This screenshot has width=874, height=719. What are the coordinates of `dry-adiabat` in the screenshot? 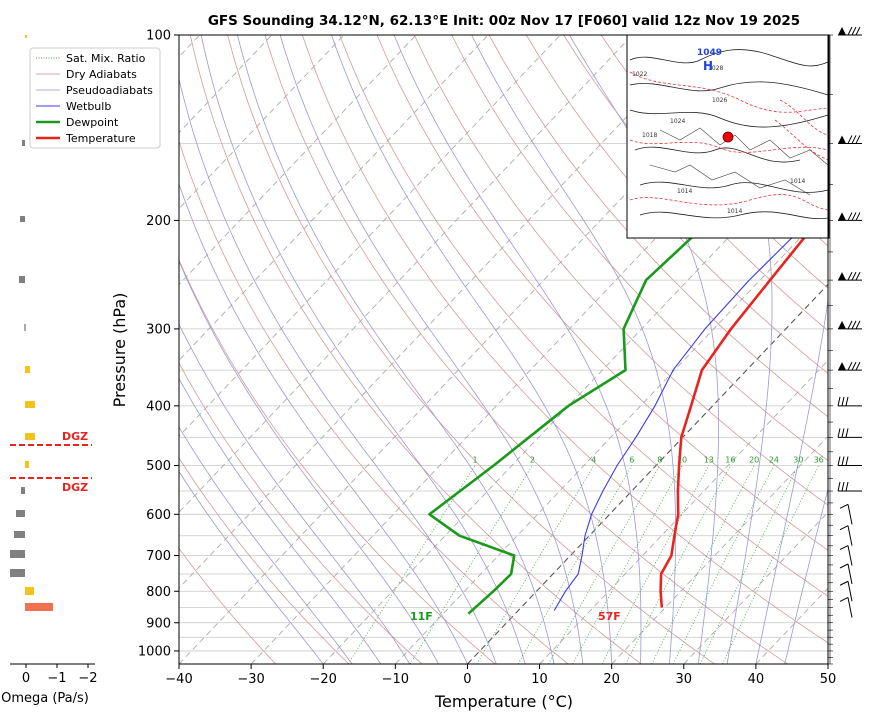 It's located at (264, 560).